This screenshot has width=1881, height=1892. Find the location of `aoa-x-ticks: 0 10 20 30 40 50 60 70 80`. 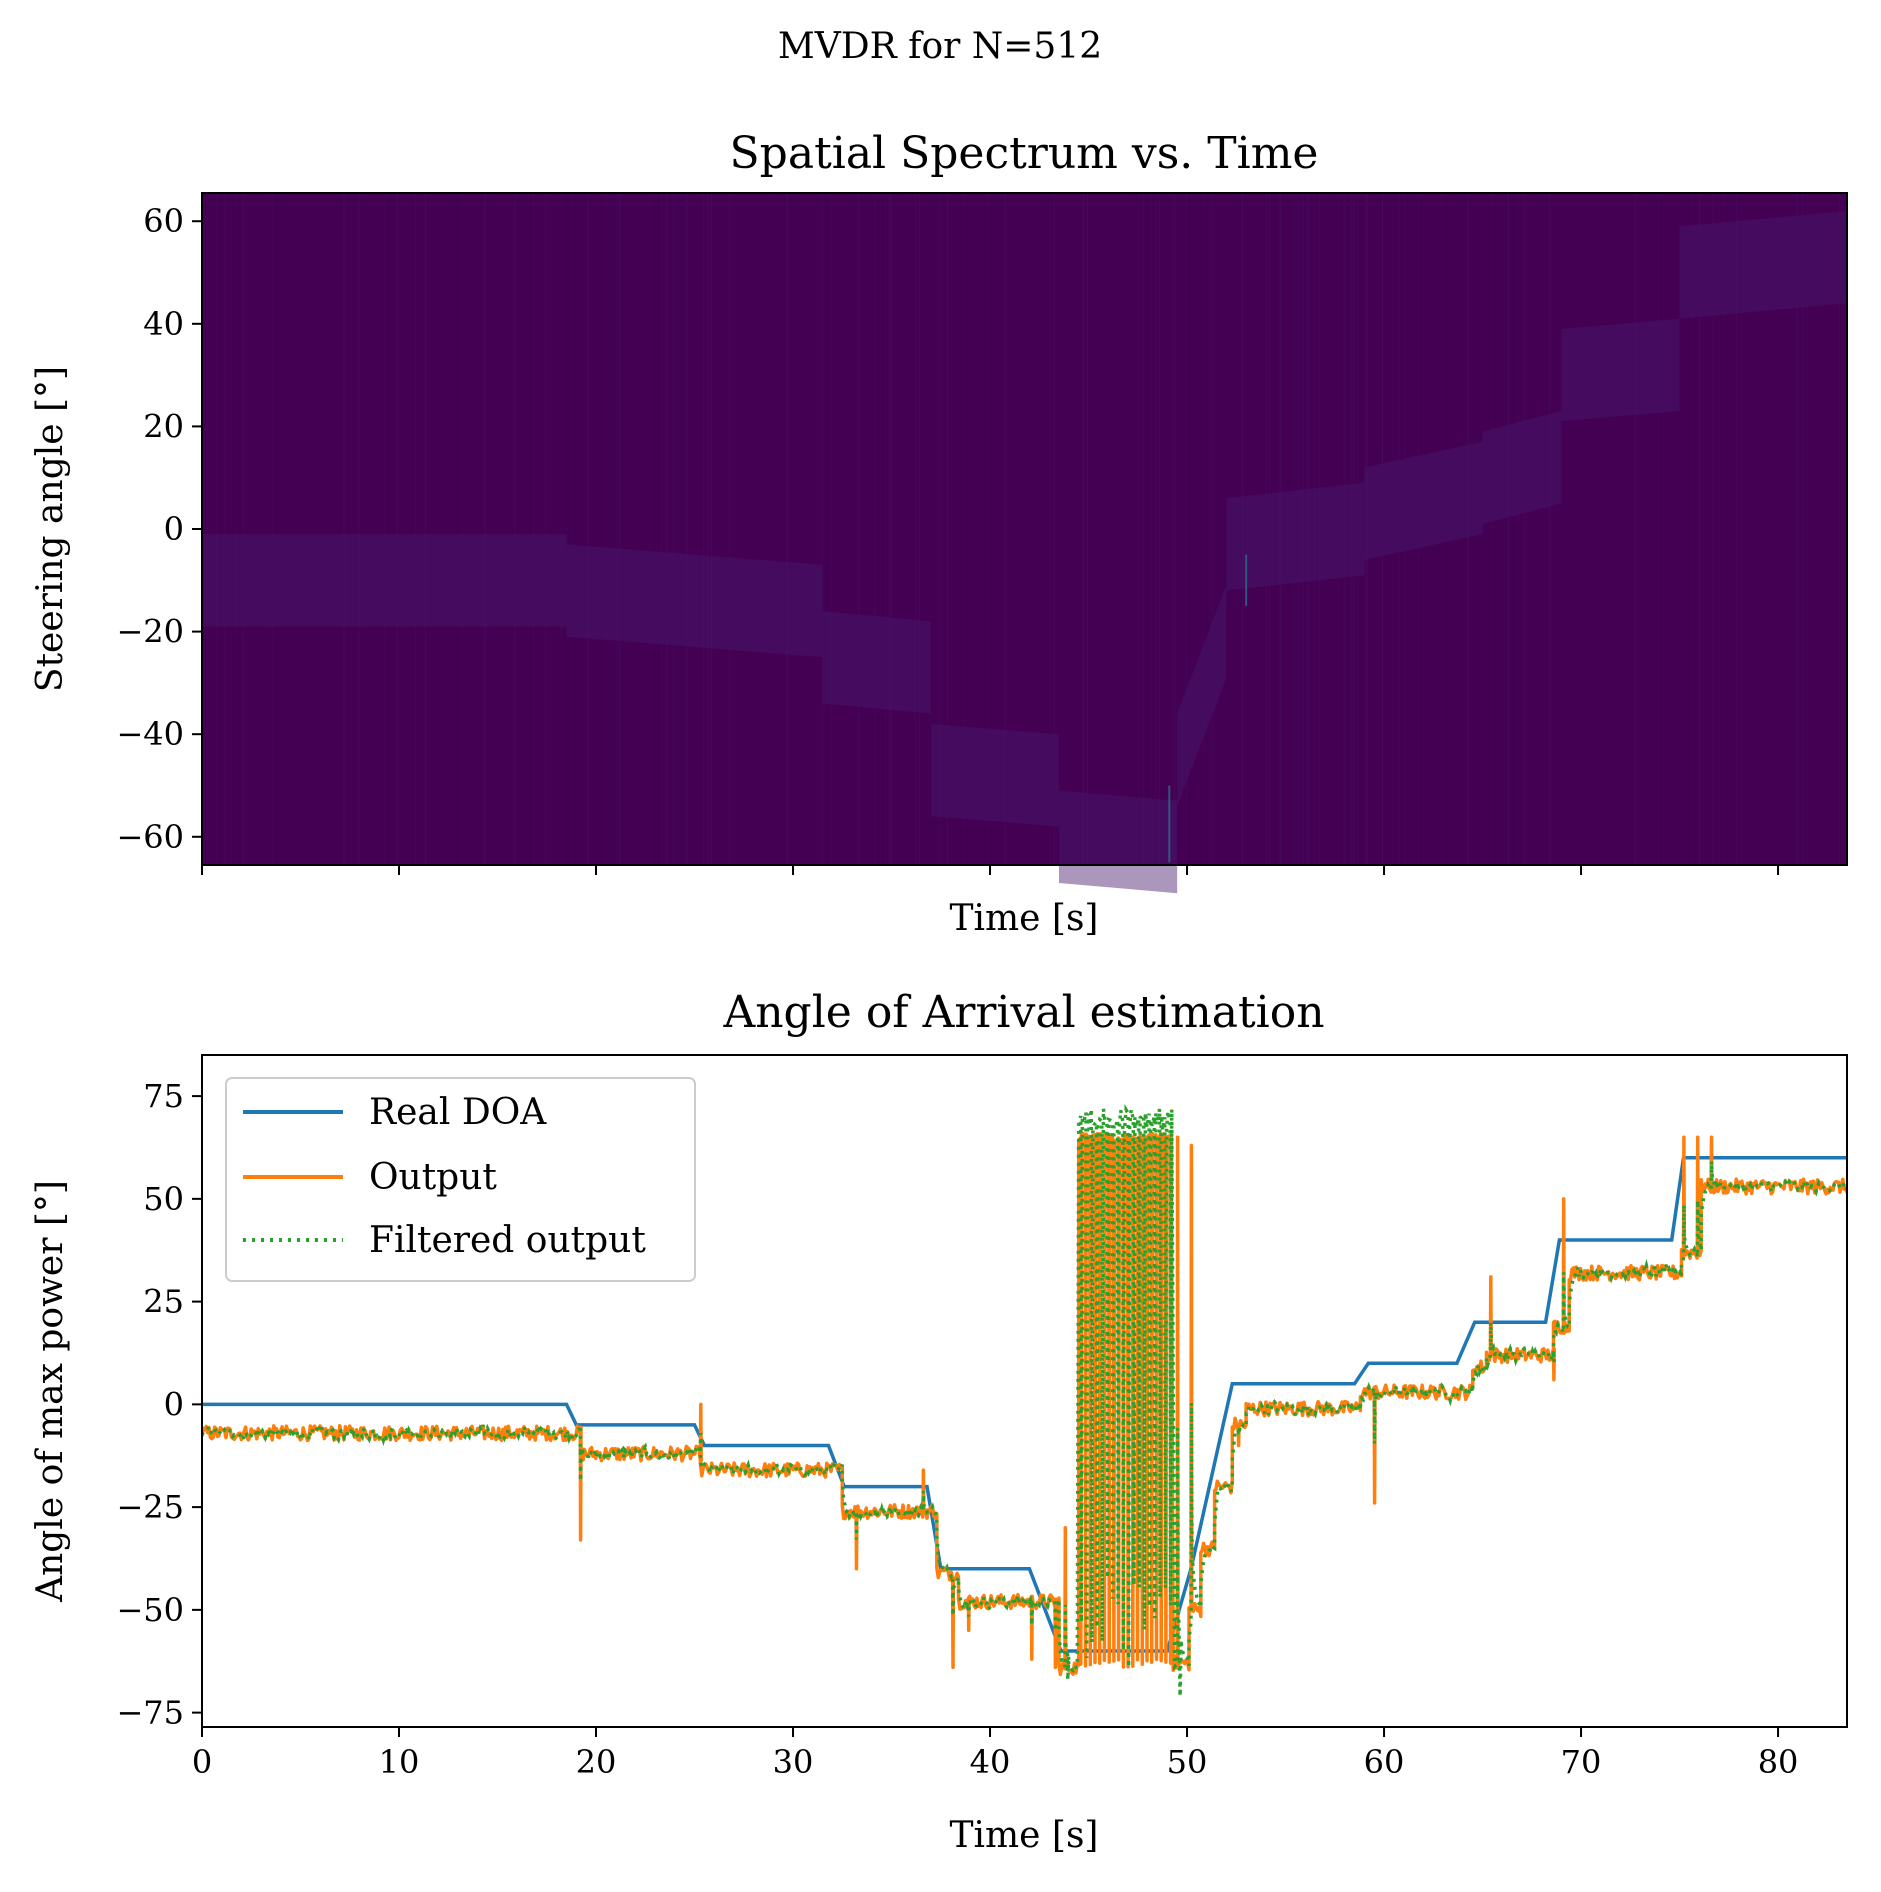

aoa-x-ticks: 0 10 20 30 40 50 60 70 80 is located at coordinates (995, 1754).